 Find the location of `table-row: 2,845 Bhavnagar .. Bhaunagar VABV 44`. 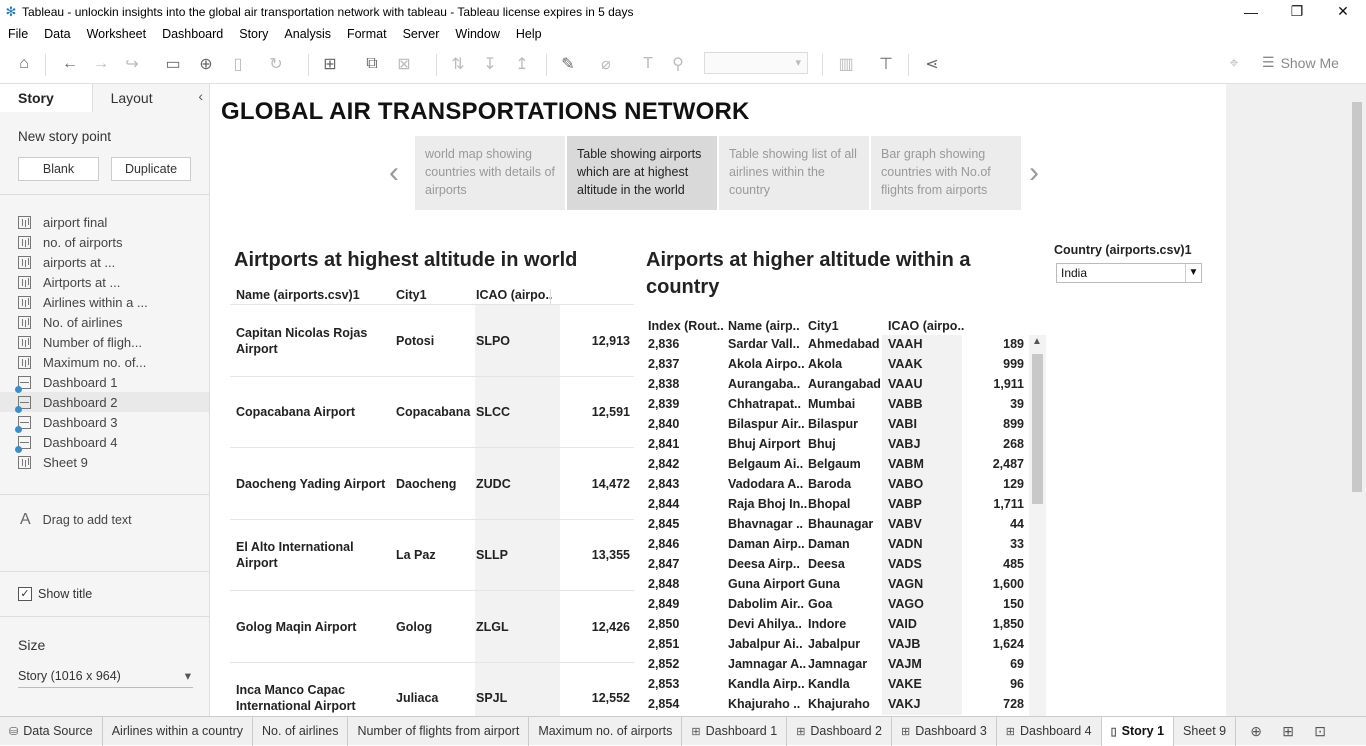

table-row: 2,845 Bhavnagar .. Bhaunagar VABV 44 is located at coordinates (835, 525).